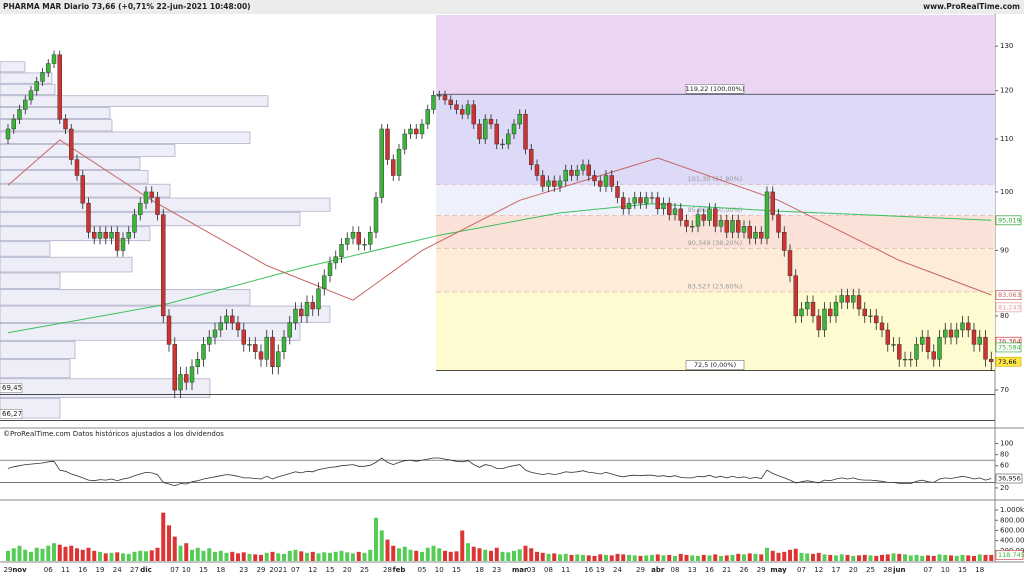  I want to click on y-tick-label: 90, so click(1004, 250).